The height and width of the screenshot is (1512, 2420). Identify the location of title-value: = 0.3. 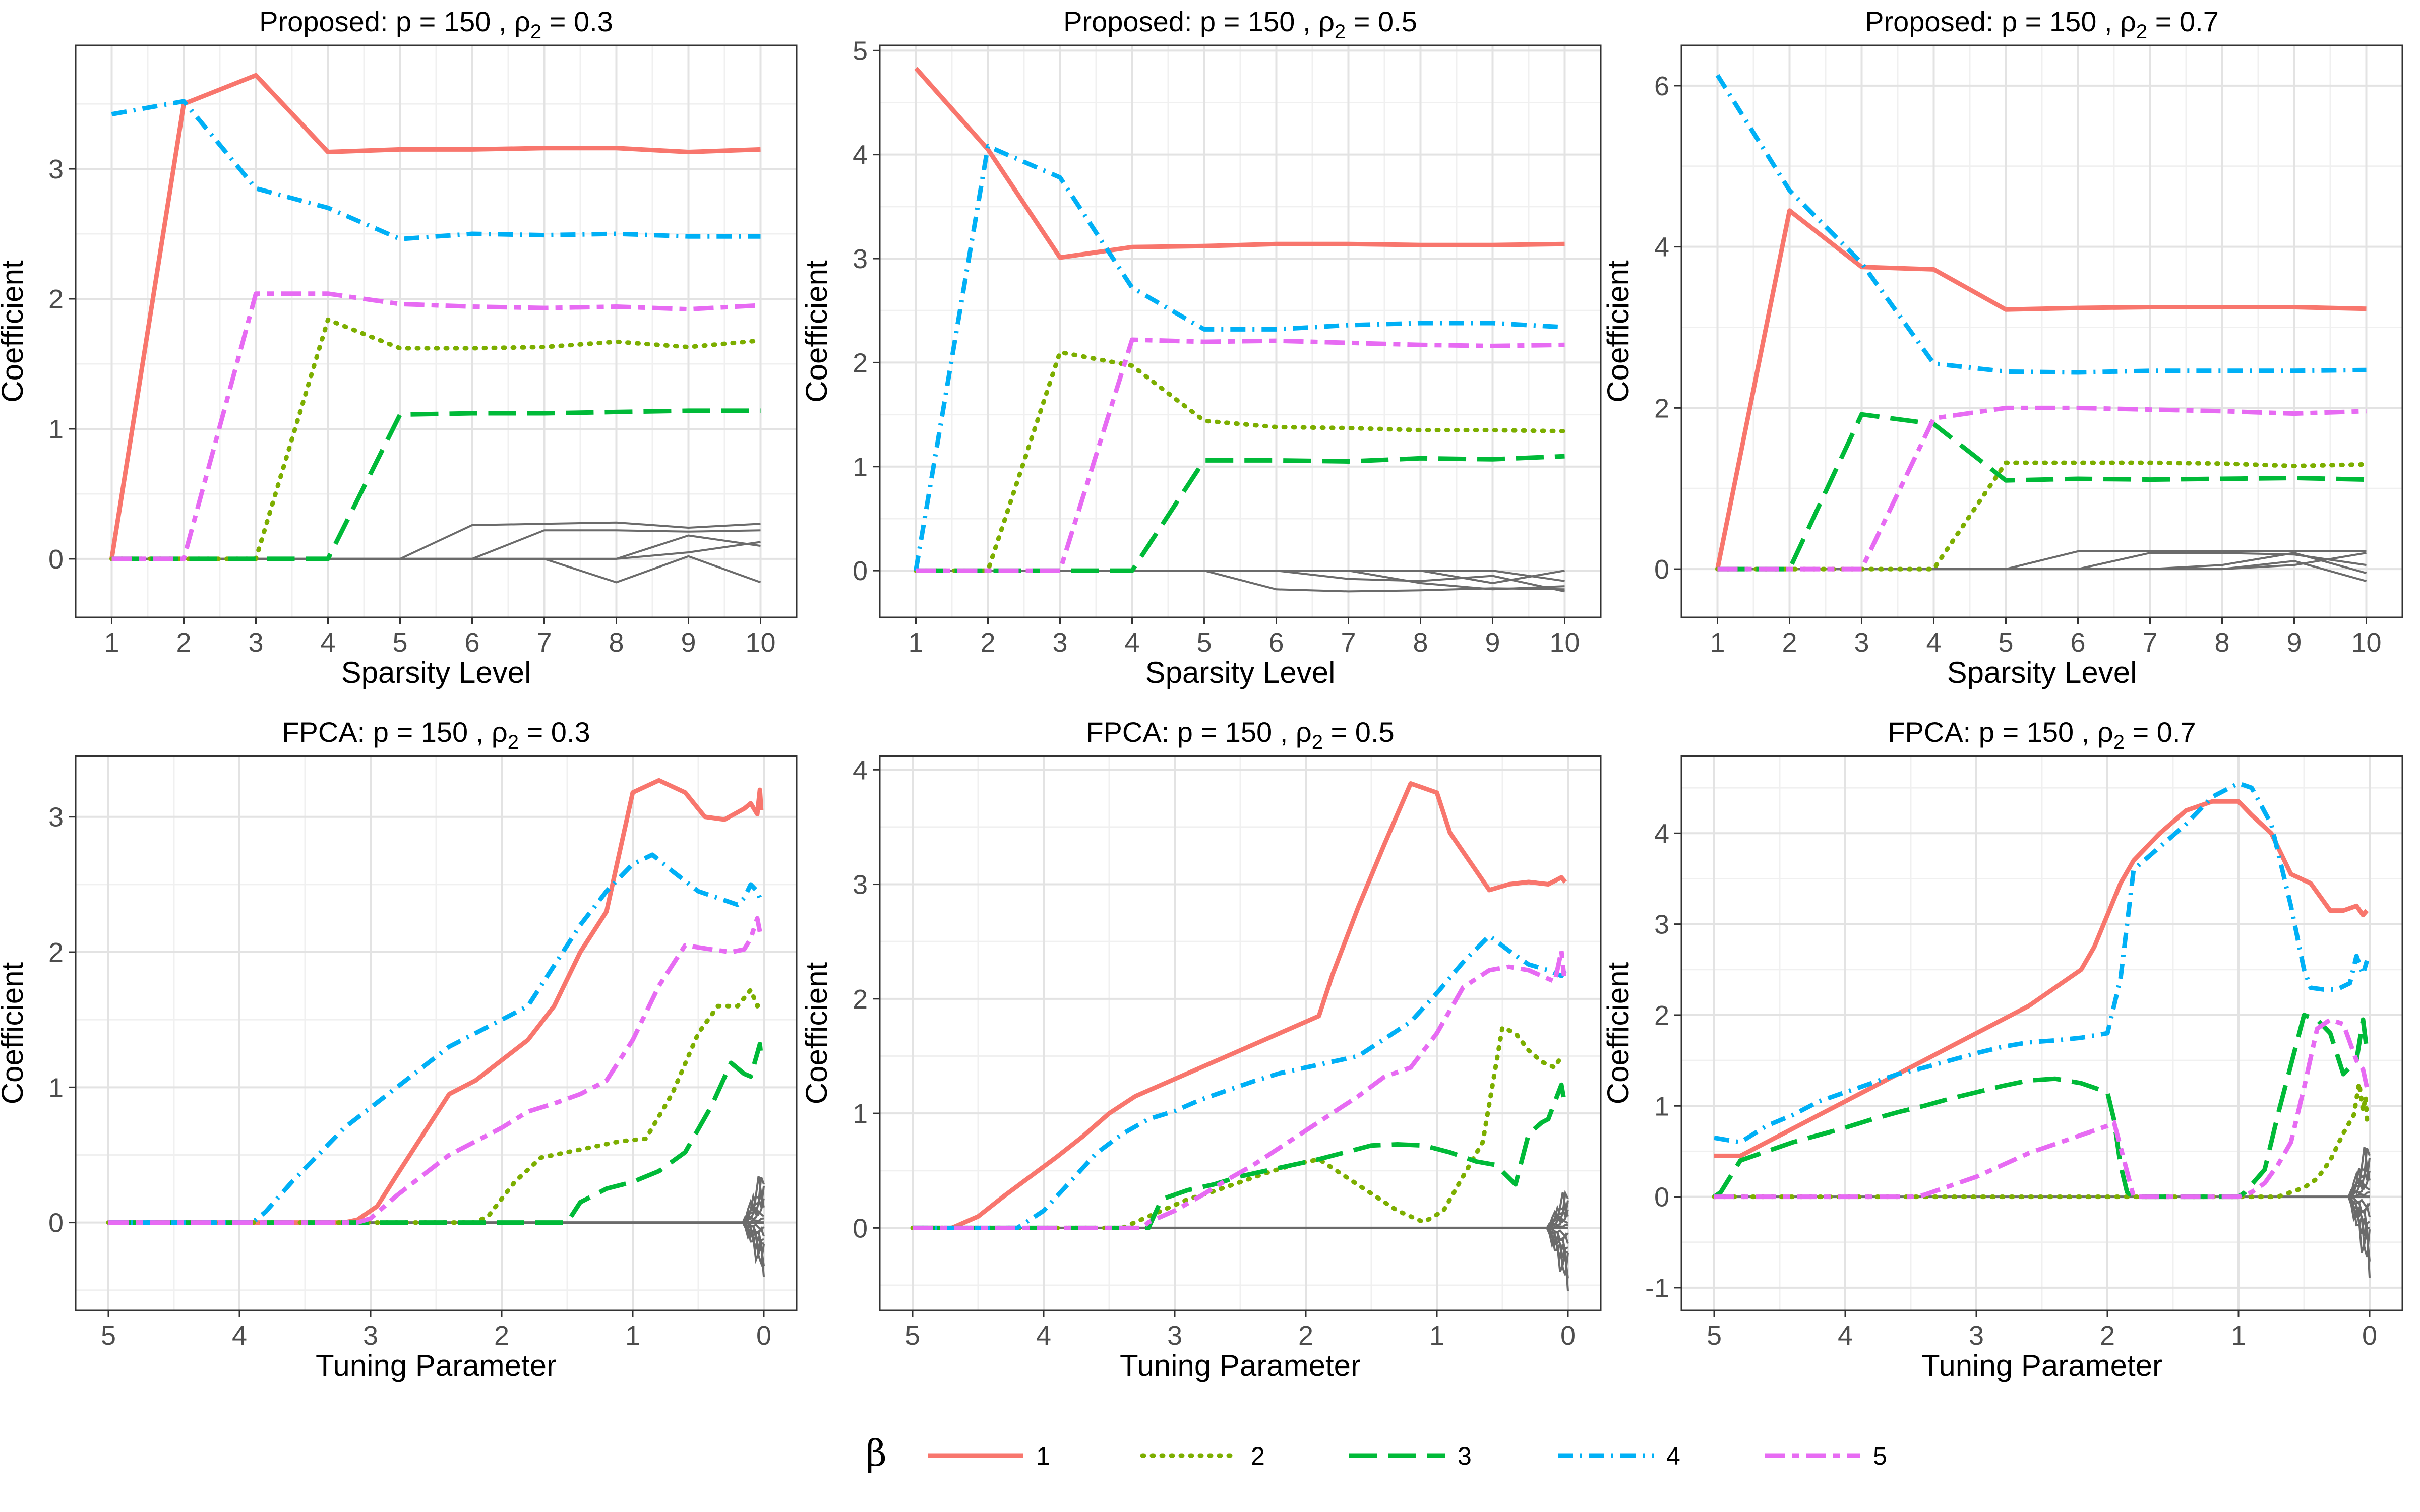
(554, 732).